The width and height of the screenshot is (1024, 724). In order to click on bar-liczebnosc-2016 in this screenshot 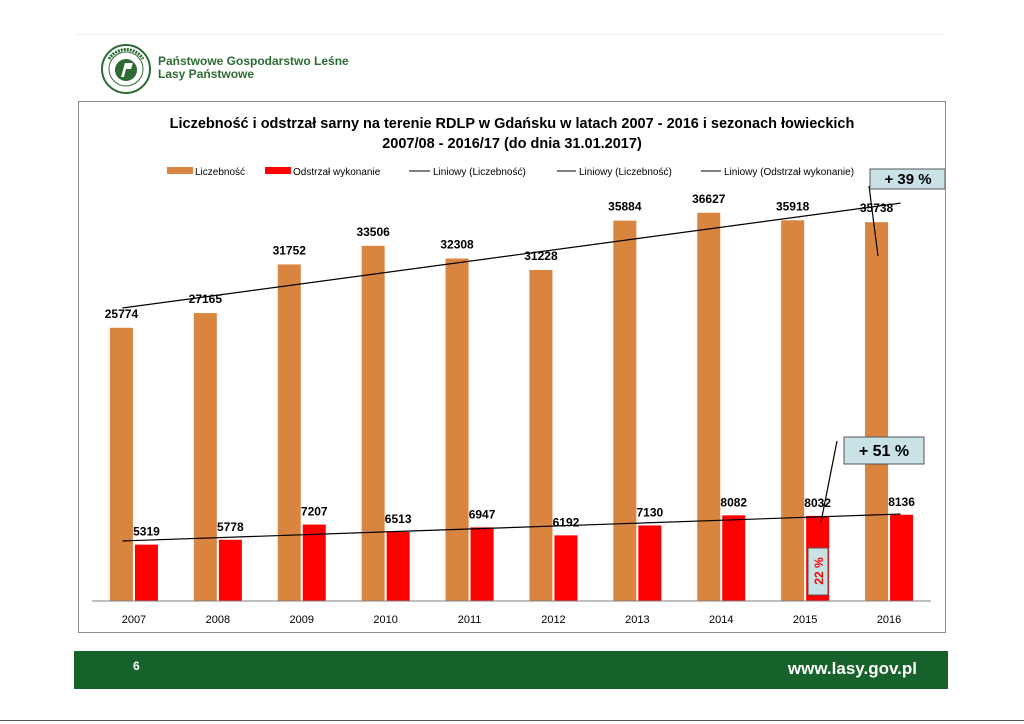, I will do `click(877, 412)`.